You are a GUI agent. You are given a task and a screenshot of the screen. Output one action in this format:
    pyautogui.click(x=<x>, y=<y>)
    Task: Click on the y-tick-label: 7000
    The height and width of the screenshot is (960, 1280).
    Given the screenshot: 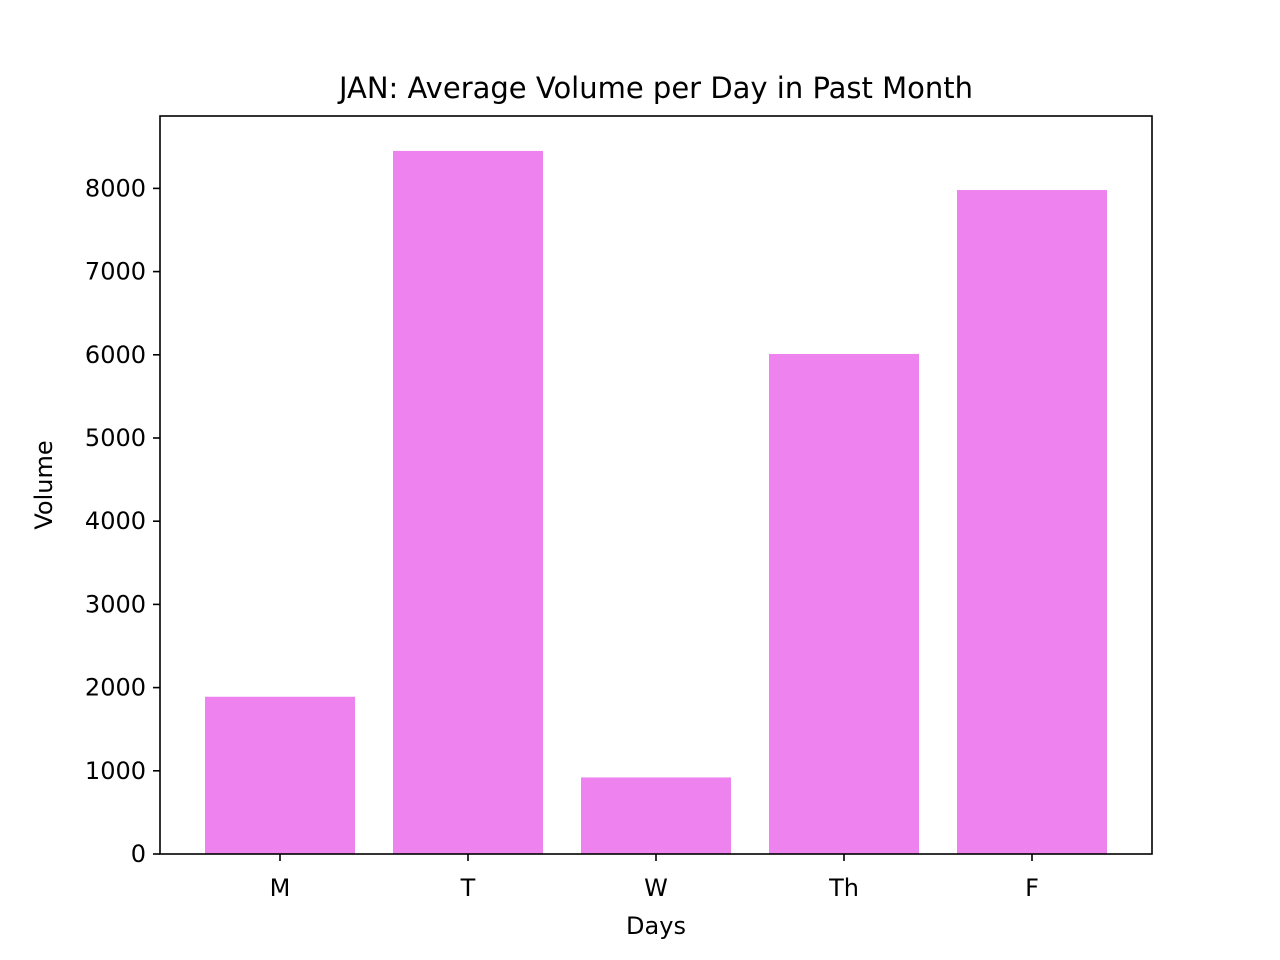 What is the action you would take?
    pyautogui.click(x=115, y=272)
    